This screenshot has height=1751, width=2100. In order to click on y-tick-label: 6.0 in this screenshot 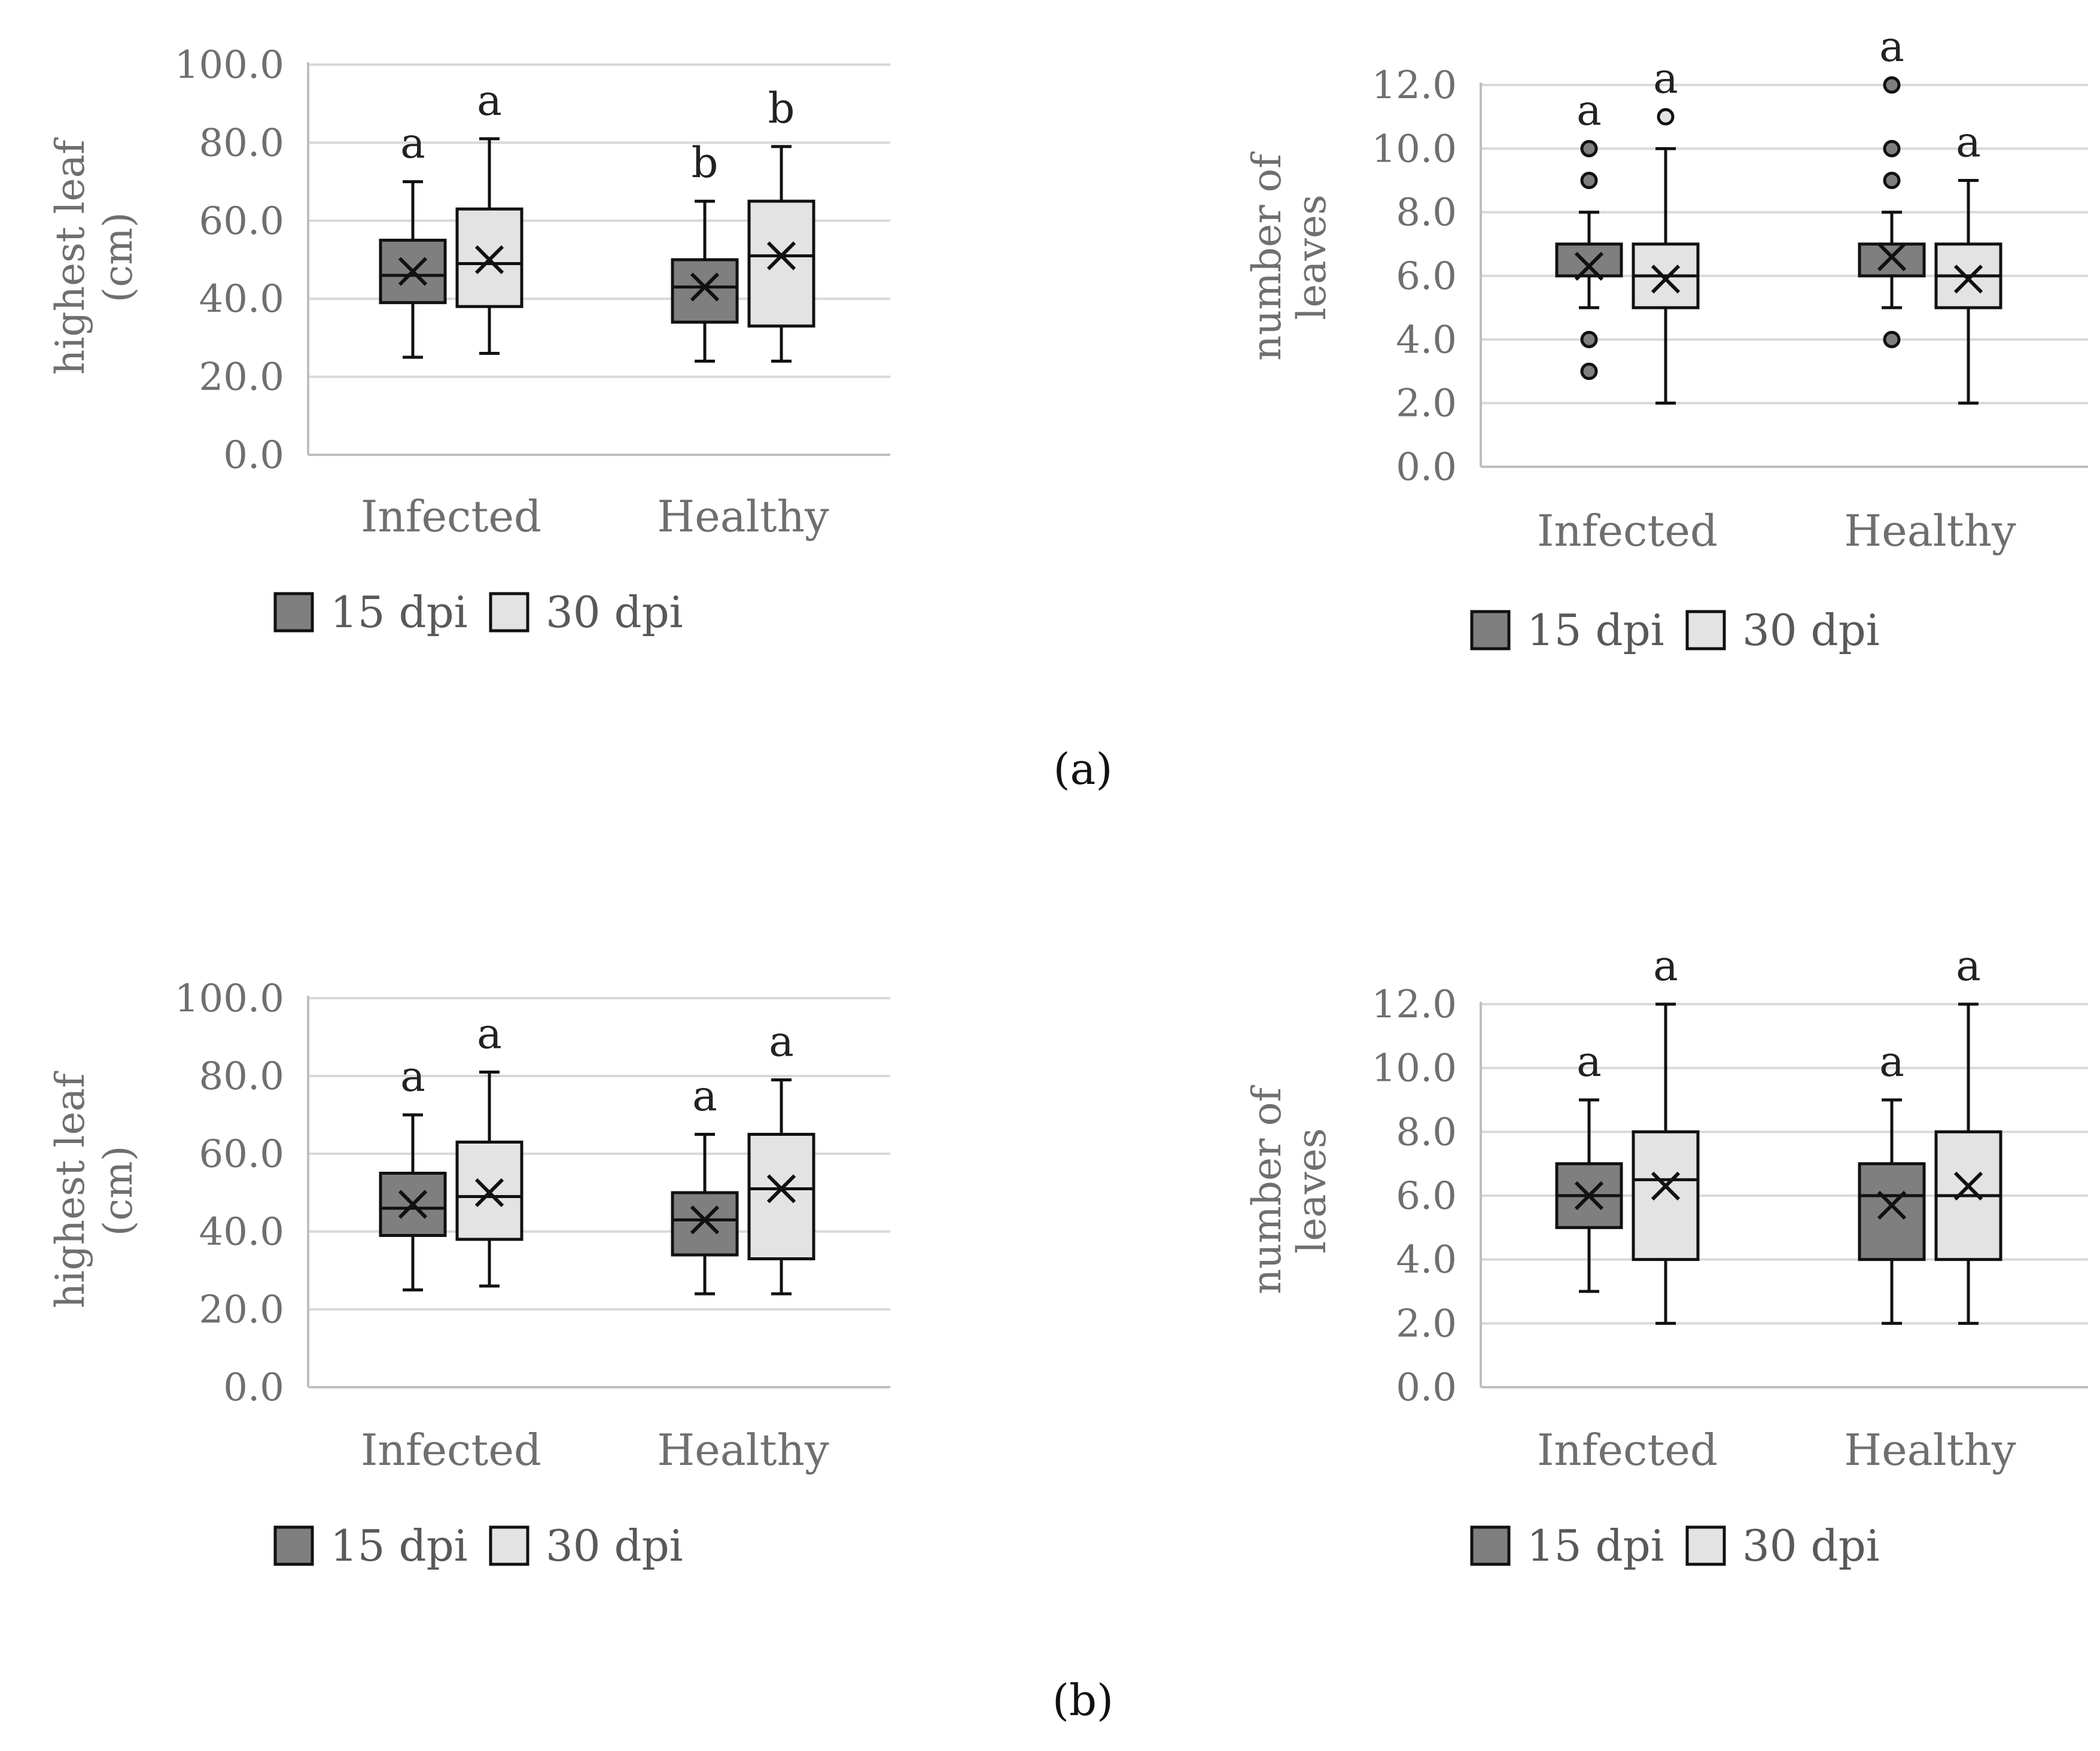, I will do `click(1427, 1196)`.